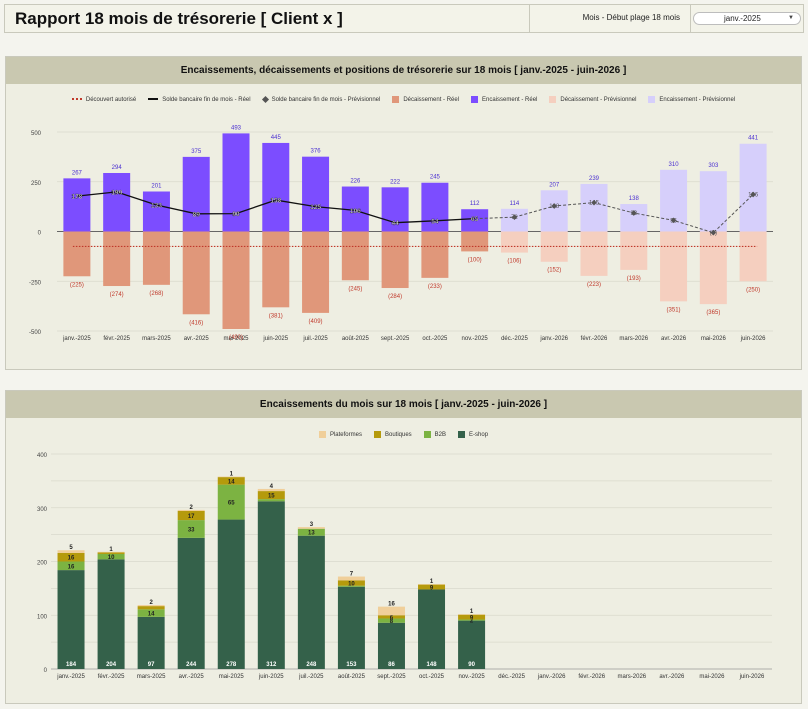 The height and width of the screenshot is (709, 808). What do you see at coordinates (504, 99) in the screenshot?
I see `legend-item: Encaissement - Réel` at bounding box center [504, 99].